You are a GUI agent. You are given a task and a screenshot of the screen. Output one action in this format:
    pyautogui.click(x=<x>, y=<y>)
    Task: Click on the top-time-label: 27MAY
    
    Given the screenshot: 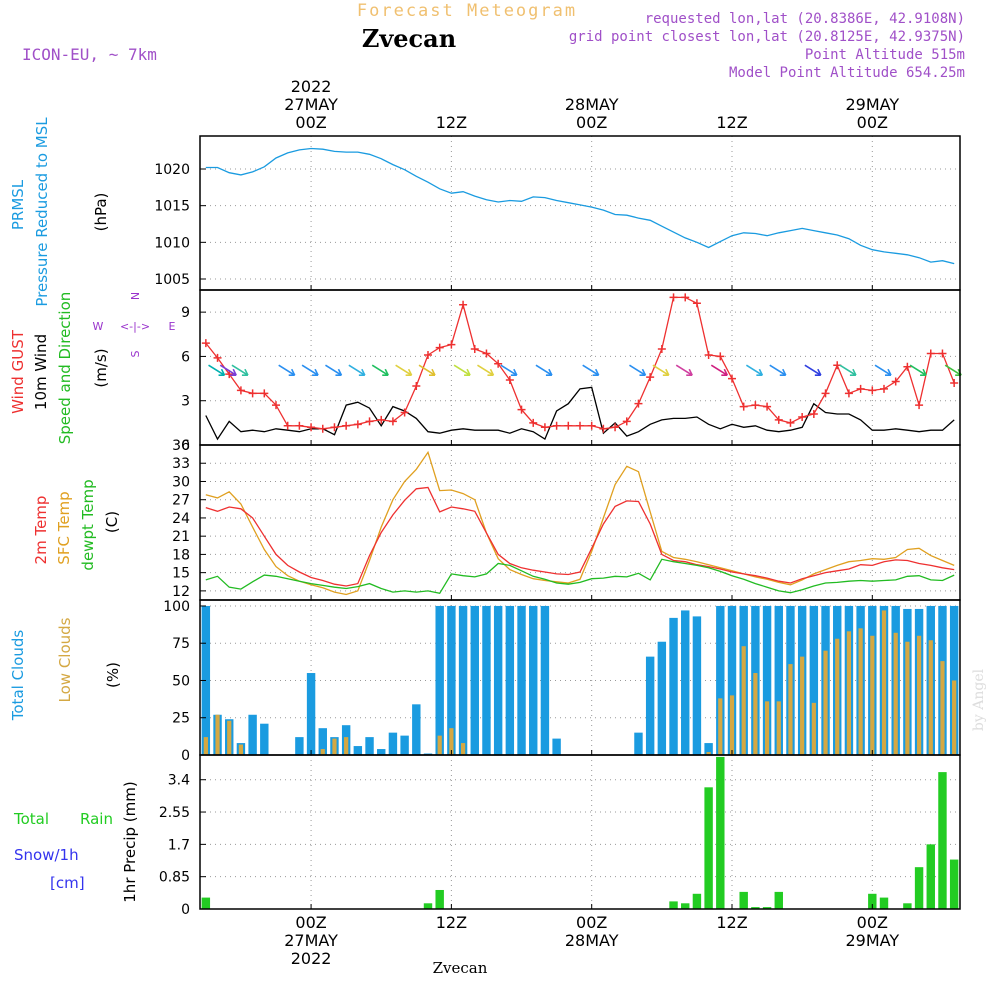 What is the action you would take?
    pyautogui.click(x=311, y=104)
    